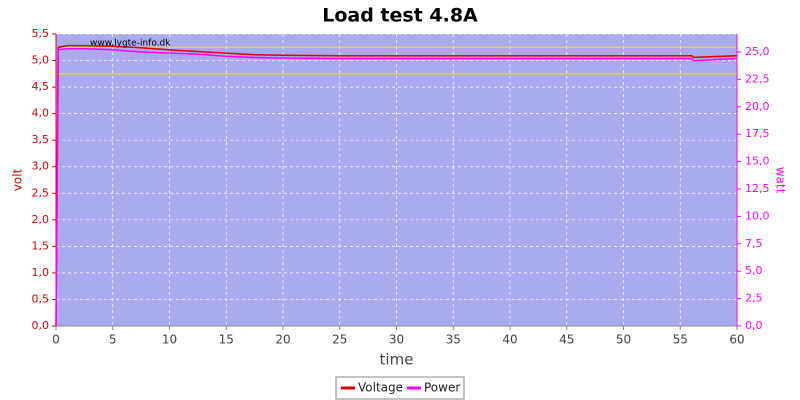 This screenshot has height=400, width=800. Describe the element at coordinates (453, 340) in the screenshot. I see `x-tick-label: 35` at that location.